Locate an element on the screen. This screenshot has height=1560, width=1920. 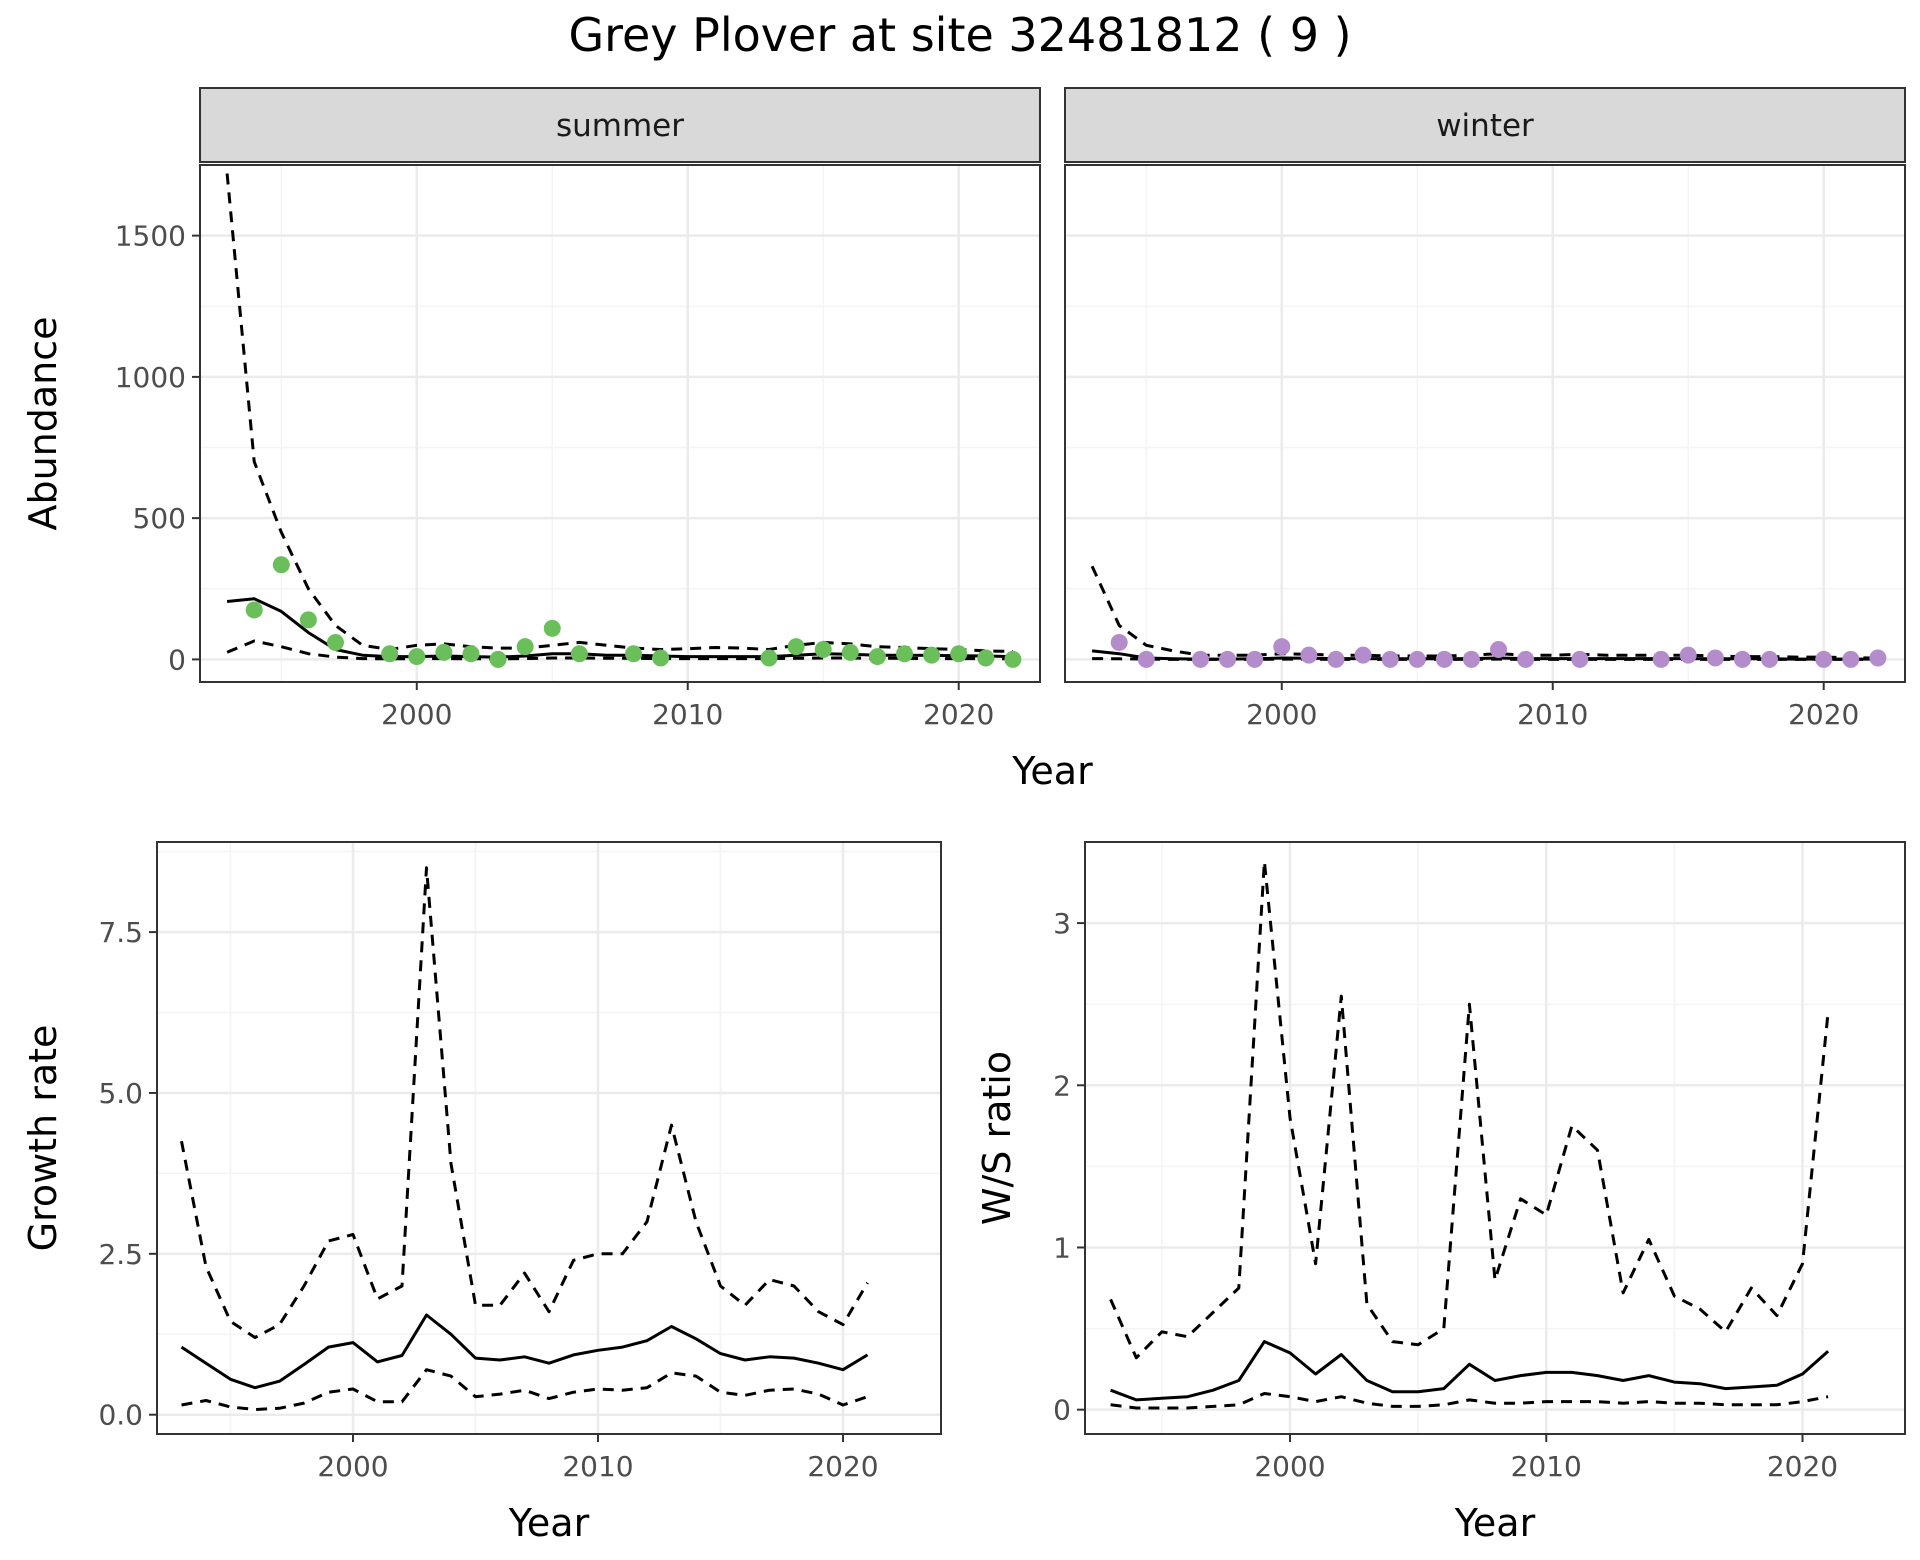
x-axis-title-top: Year is located at coordinates (1052, 771).